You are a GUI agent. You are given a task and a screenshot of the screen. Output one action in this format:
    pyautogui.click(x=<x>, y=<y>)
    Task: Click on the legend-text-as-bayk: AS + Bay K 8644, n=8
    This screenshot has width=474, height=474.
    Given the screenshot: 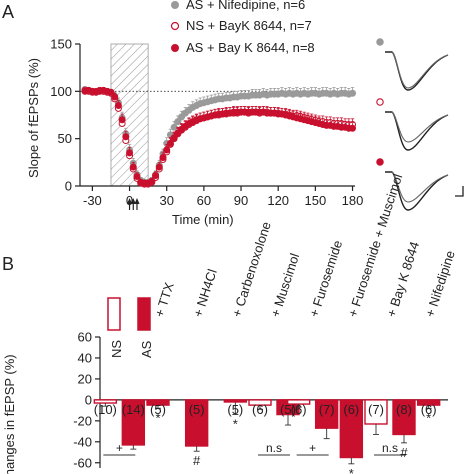 What is the action you would take?
    pyautogui.click(x=250, y=47)
    